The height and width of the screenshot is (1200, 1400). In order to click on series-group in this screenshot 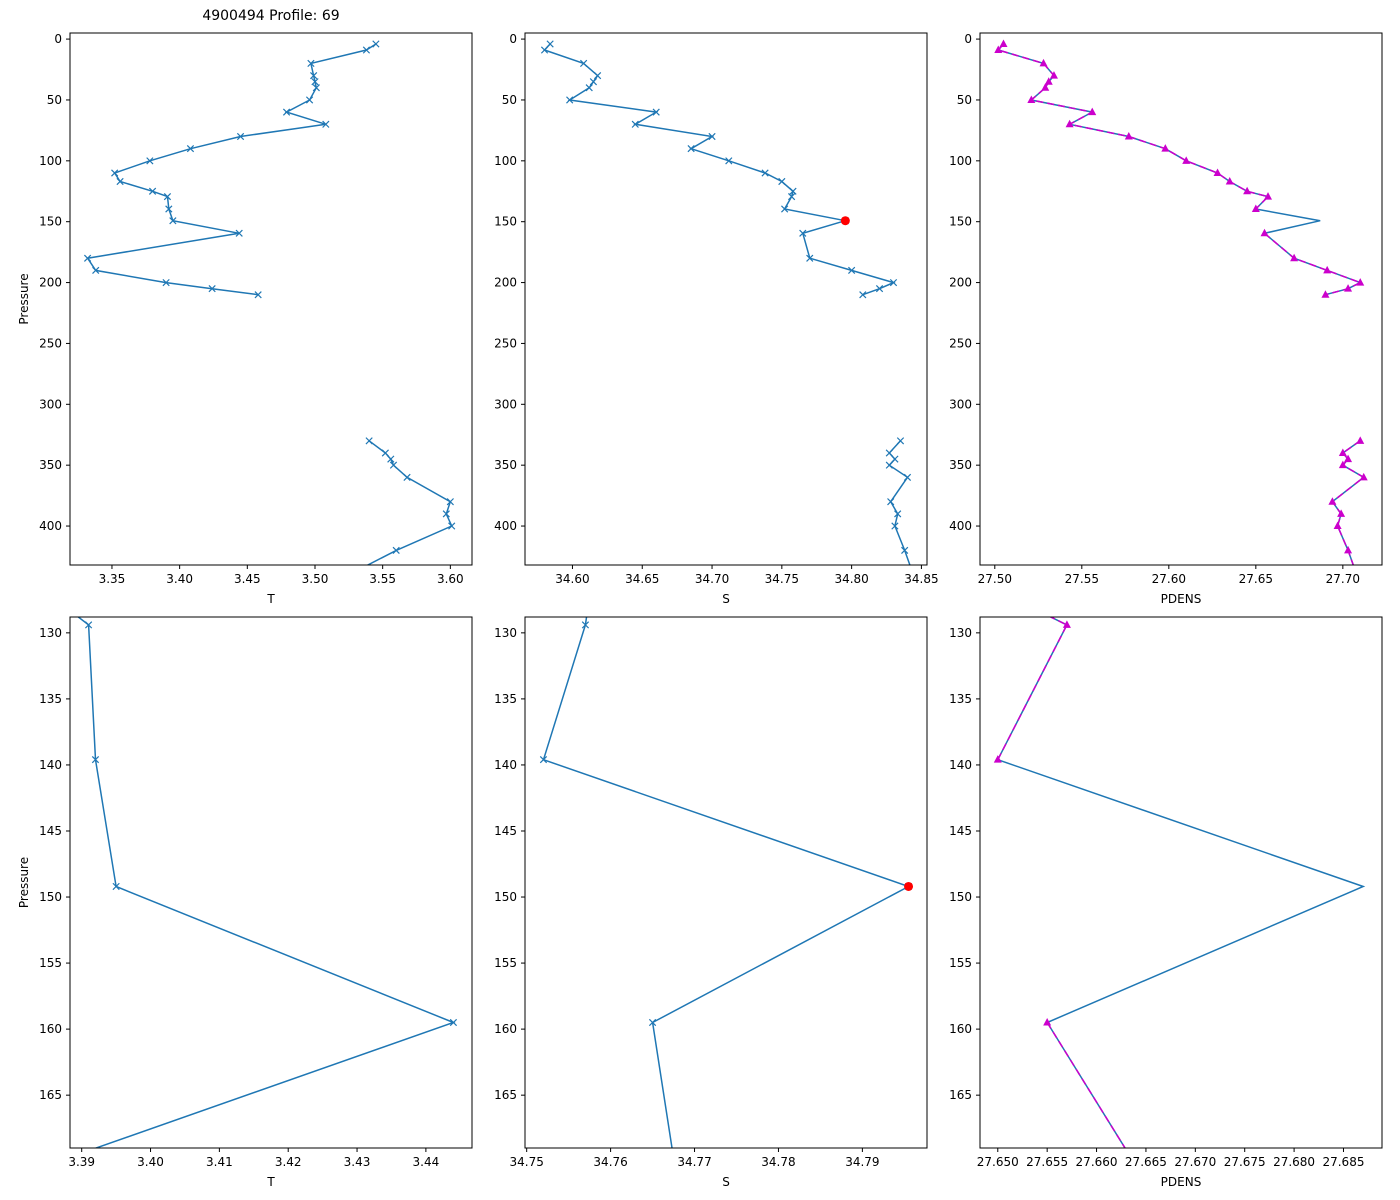, I will do `click(269, 303)`.